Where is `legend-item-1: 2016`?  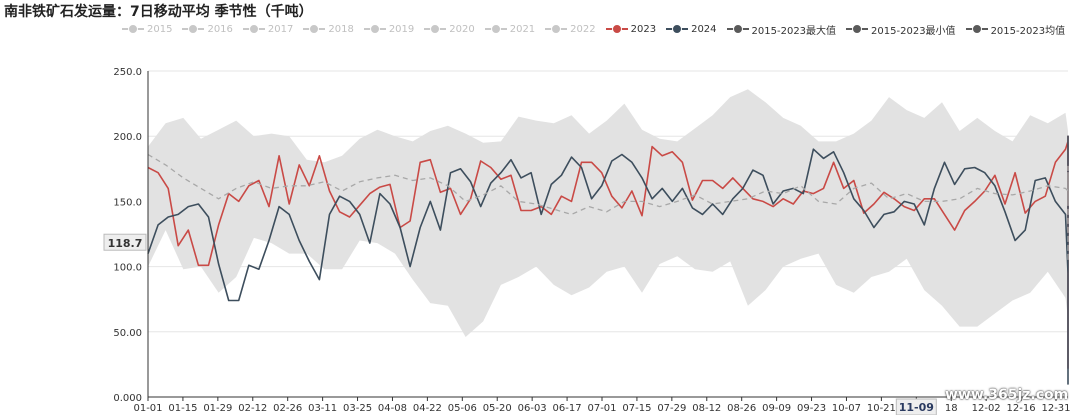 legend-item-1: 2016 is located at coordinates (207, 29).